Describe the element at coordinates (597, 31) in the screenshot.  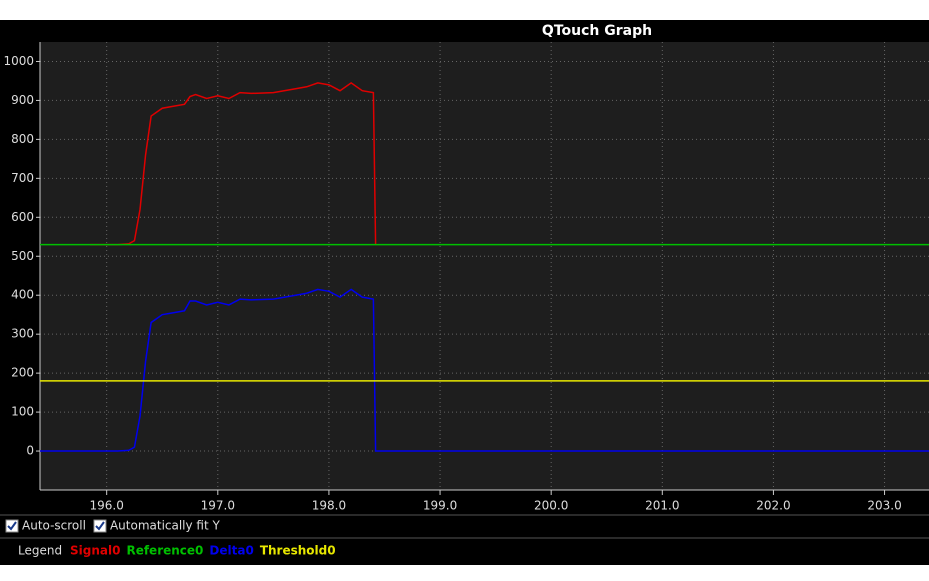
I see `chart-title: QTouch Graph` at that location.